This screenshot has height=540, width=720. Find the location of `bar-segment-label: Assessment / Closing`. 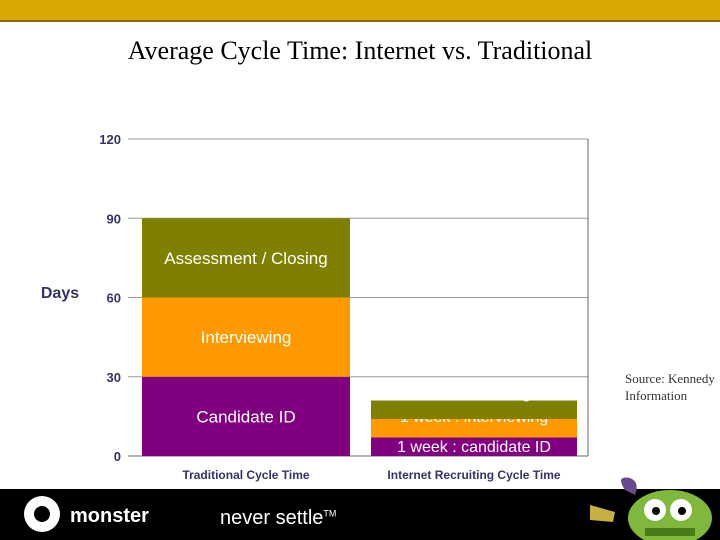

bar-segment-label: Assessment / Closing is located at coordinates (245, 258).